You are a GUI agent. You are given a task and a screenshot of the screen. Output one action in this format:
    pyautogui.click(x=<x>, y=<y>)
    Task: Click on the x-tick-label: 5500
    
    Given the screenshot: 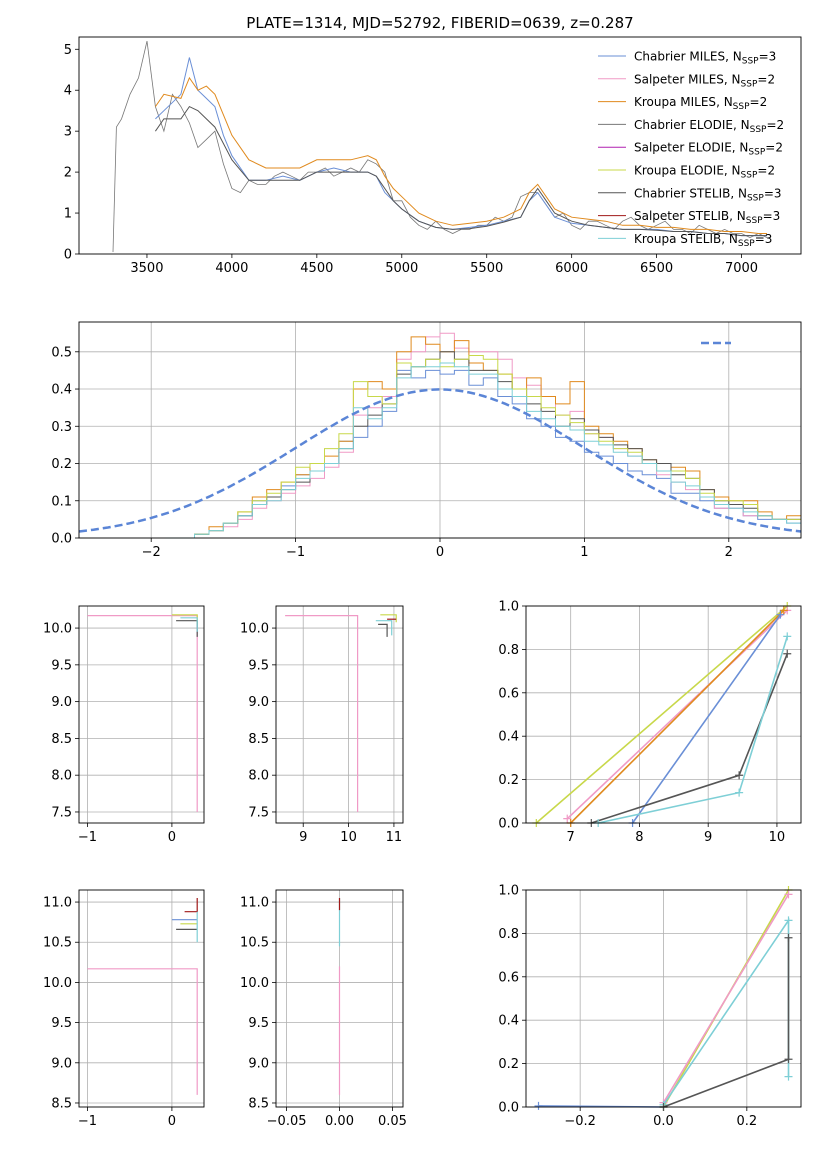 What is the action you would take?
    pyautogui.click(x=486, y=268)
    